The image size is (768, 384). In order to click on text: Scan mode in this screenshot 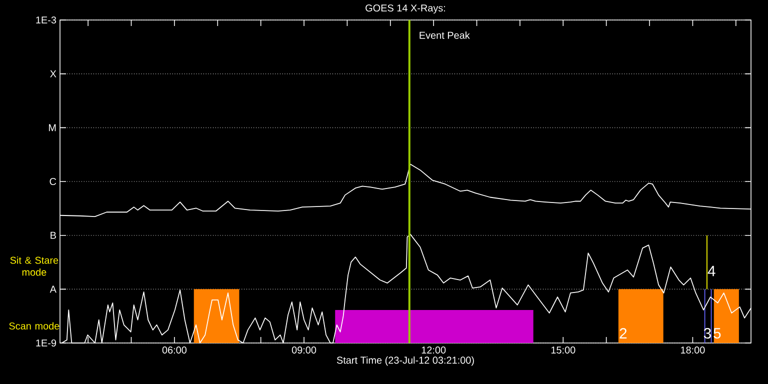, I will do `click(34, 326)`.